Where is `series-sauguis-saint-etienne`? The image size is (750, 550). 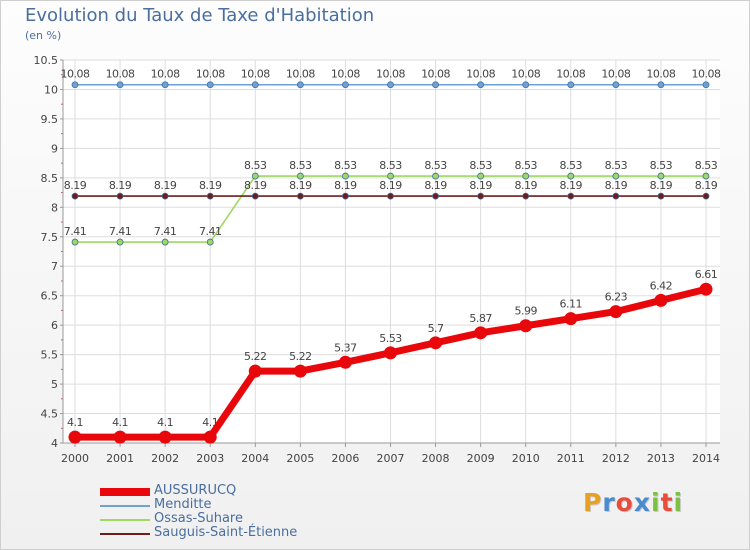
series-sauguis-saint-etienne is located at coordinates (390, 196).